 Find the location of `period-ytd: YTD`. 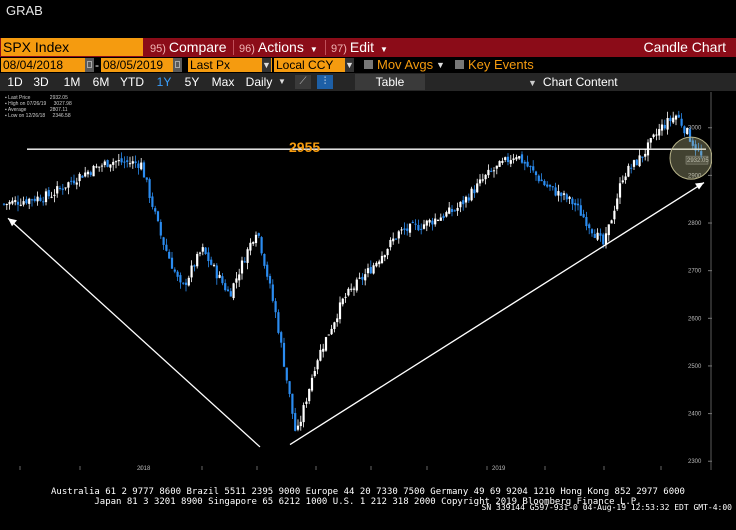

period-ytd: YTD is located at coordinates (132, 82).